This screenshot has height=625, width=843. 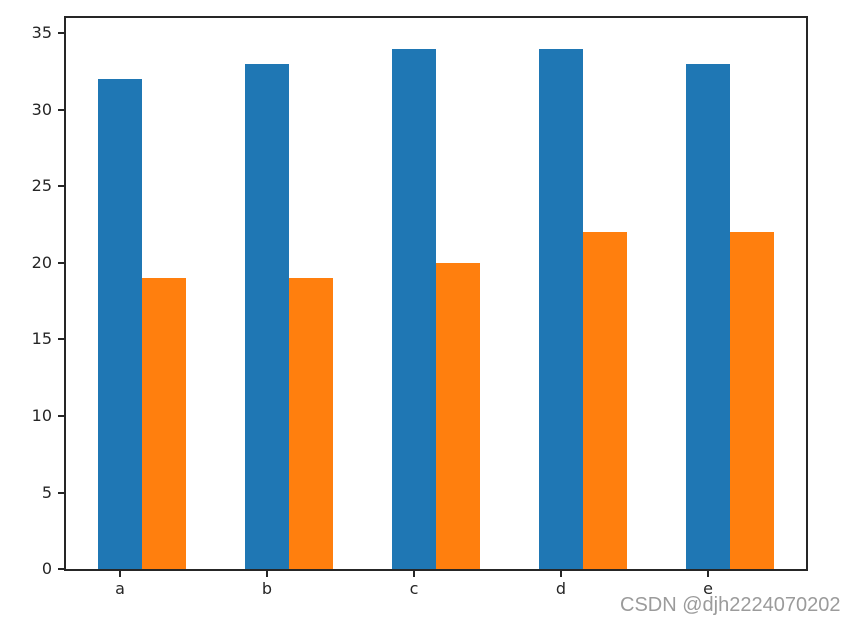 What do you see at coordinates (120, 588) in the screenshot?
I see `x-tick-label-a: a` at bounding box center [120, 588].